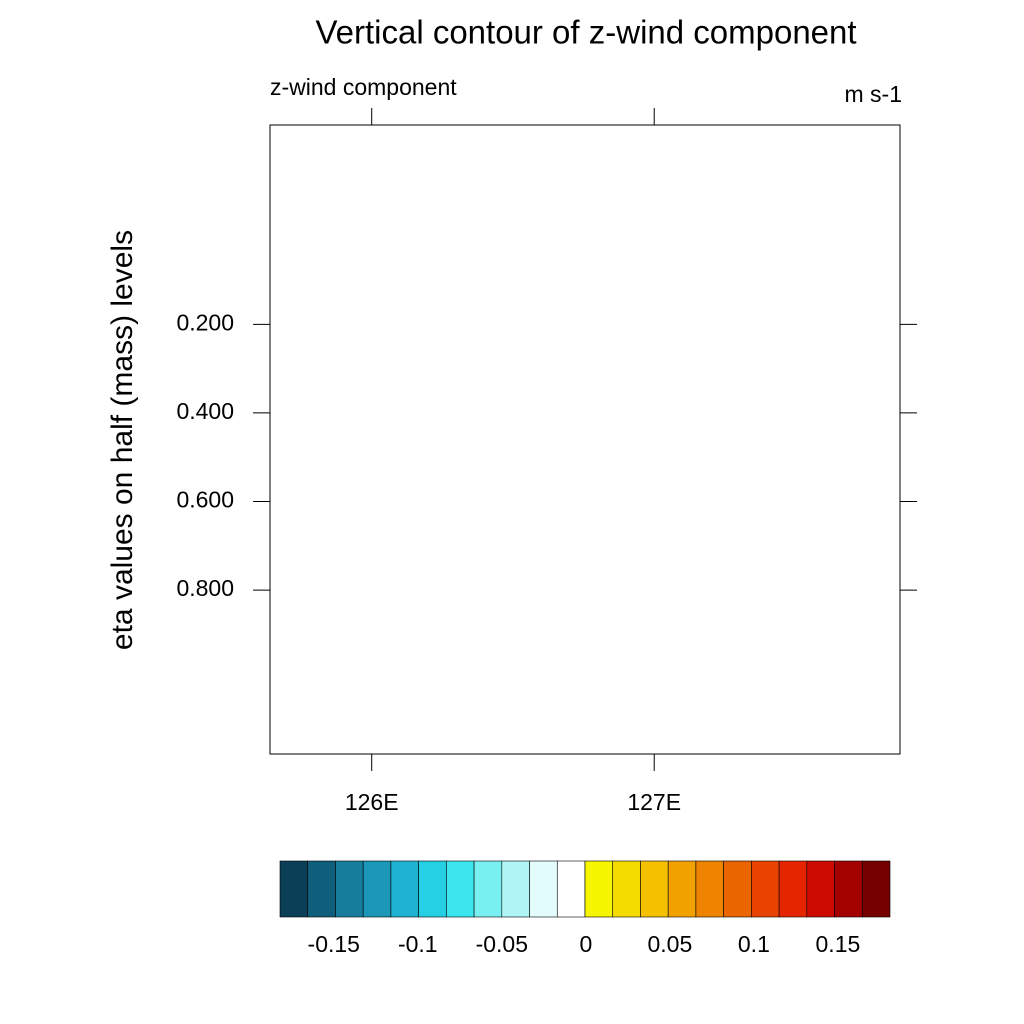 The height and width of the screenshot is (1024, 1024). What do you see at coordinates (838, 944) in the screenshot?
I see `colorbar-label: 0.15` at bounding box center [838, 944].